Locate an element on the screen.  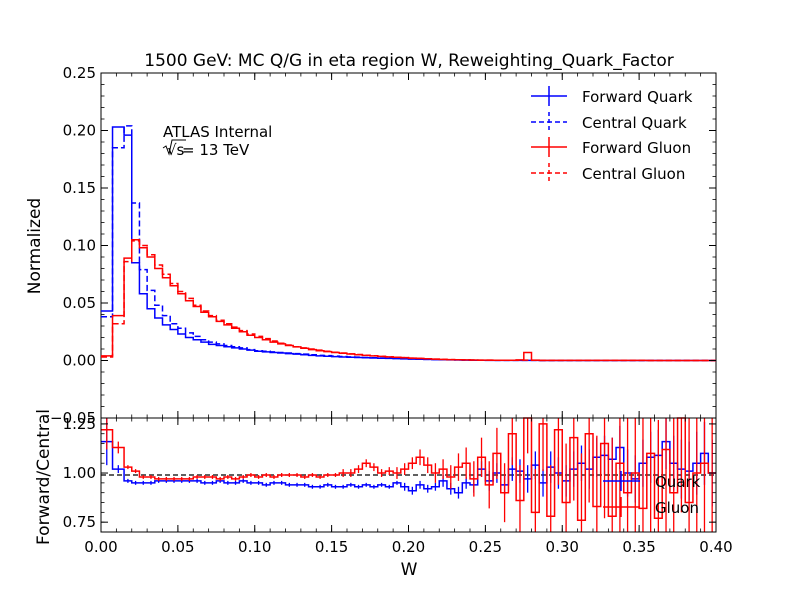
energy-label: √s = 13 TeV is located at coordinates (206, 149).